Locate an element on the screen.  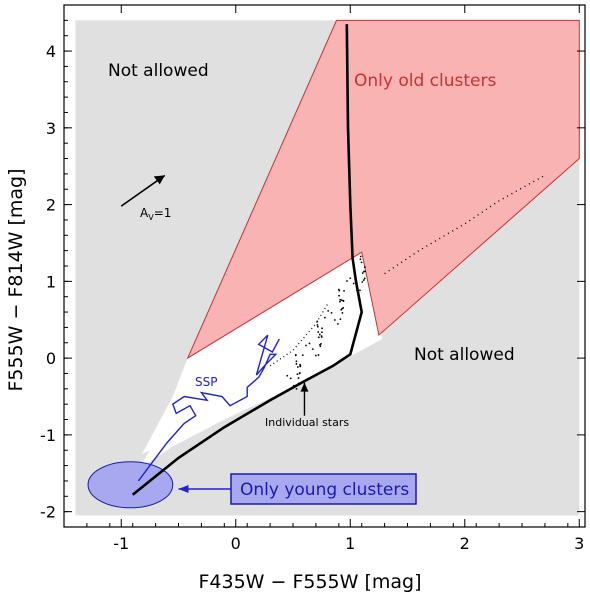
x-tick-label: 0 is located at coordinates (236, 543).